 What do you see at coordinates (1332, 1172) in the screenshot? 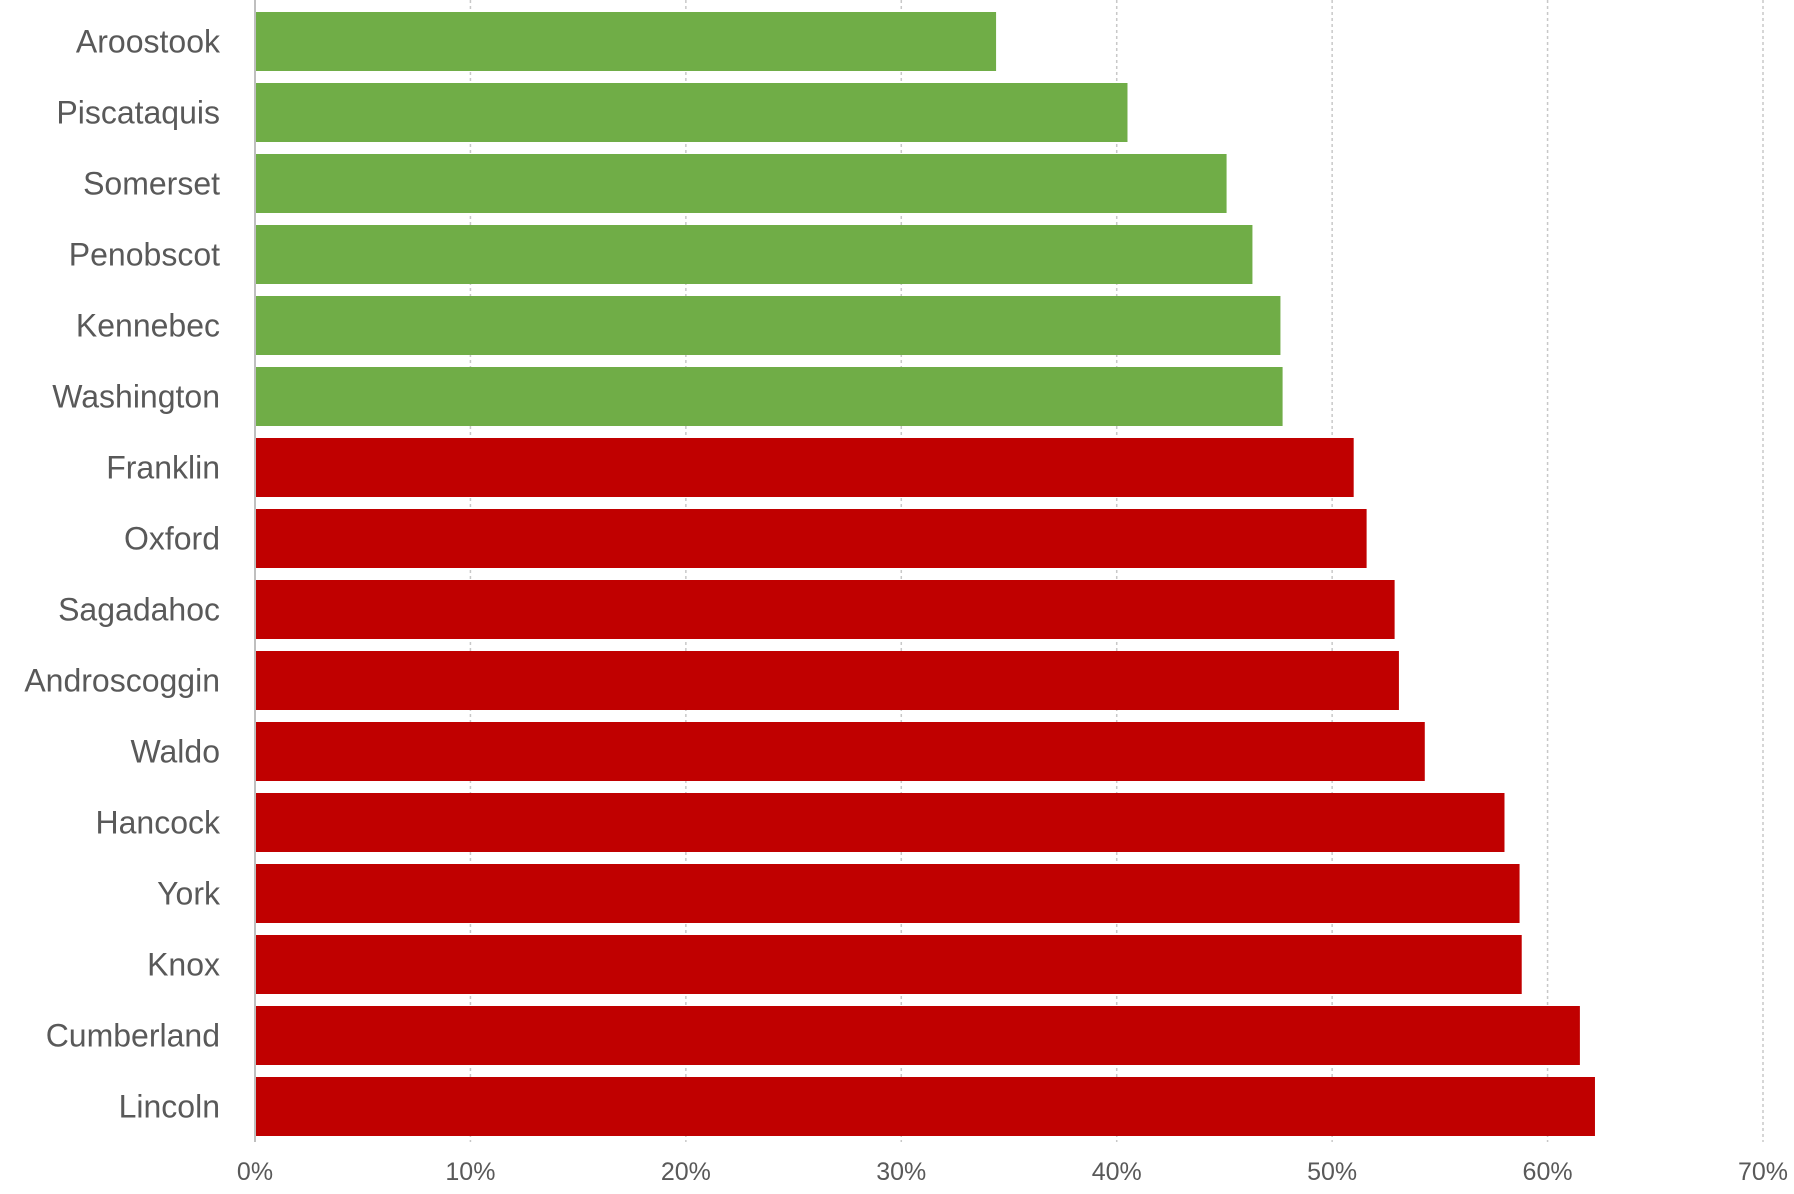
I see `tick-label-50: 50%` at bounding box center [1332, 1172].